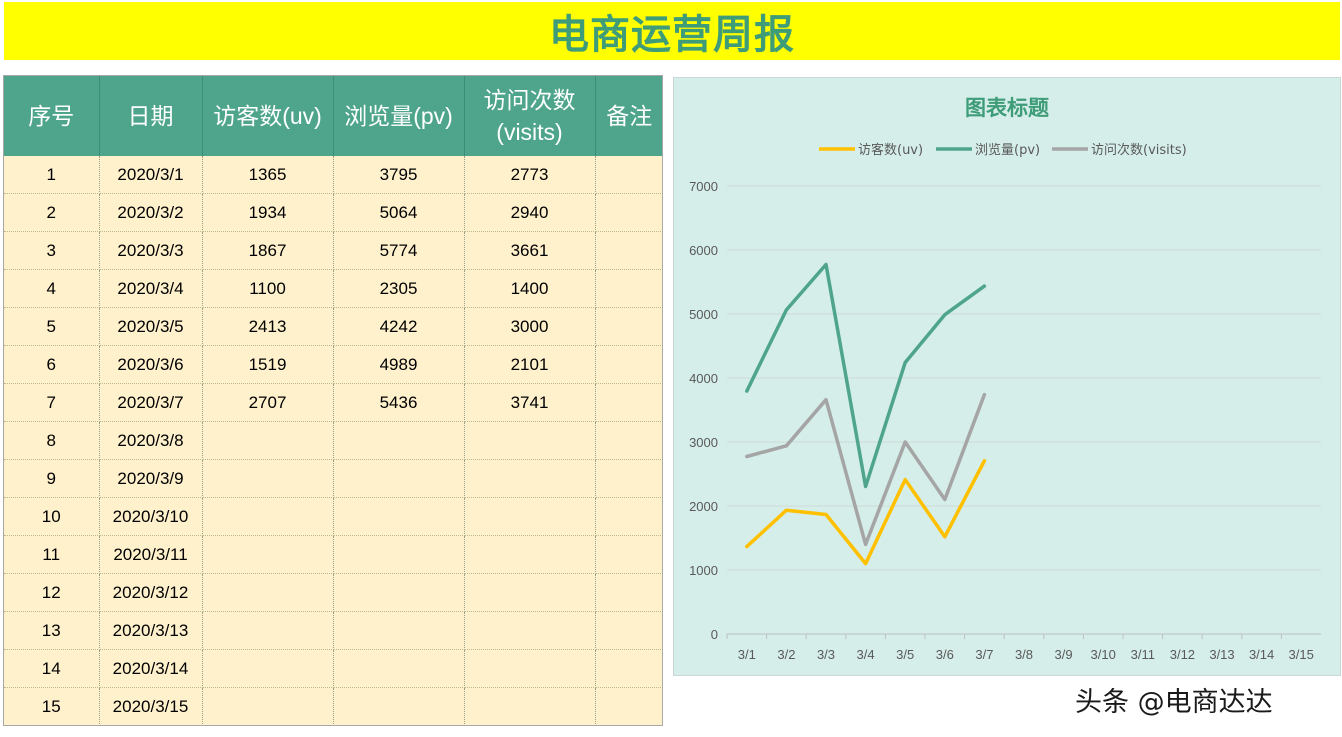 This screenshot has width=1342, height=737. Describe the element at coordinates (151, 116) in the screenshot. I see `column-header-date: 日期` at that location.